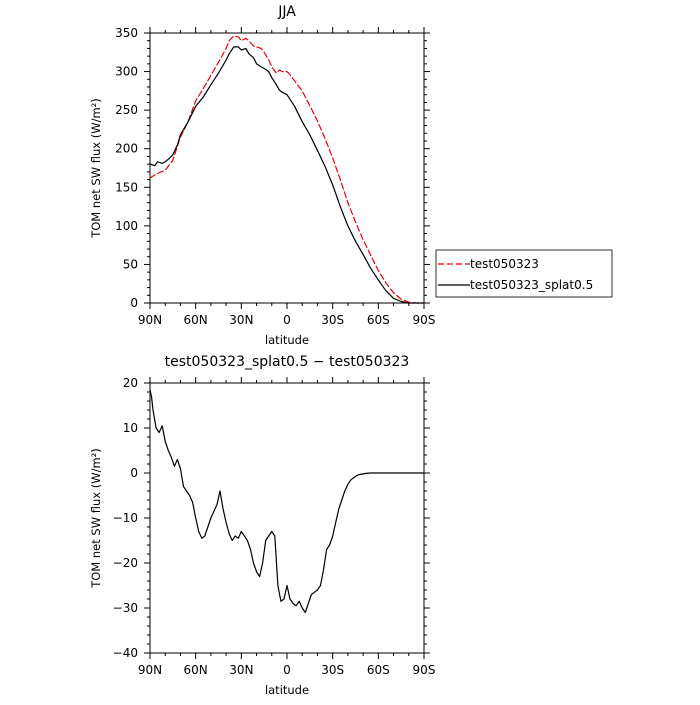  What do you see at coordinates (504, 264) in the screenshot?
I see `legend-label: test050323` at bounding box center [504, 264].